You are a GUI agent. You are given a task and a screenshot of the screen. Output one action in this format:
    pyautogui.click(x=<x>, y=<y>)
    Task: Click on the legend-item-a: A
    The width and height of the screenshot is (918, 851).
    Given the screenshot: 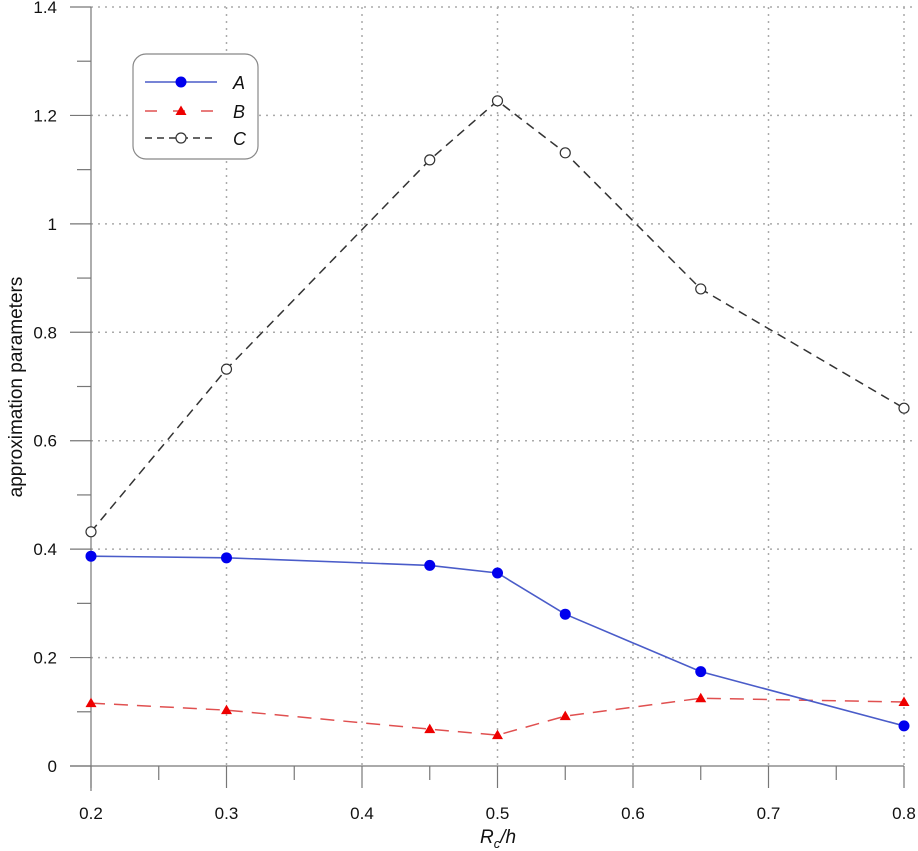 What is the action you would take?
    pyautogui.click(x=195, y=83)
    